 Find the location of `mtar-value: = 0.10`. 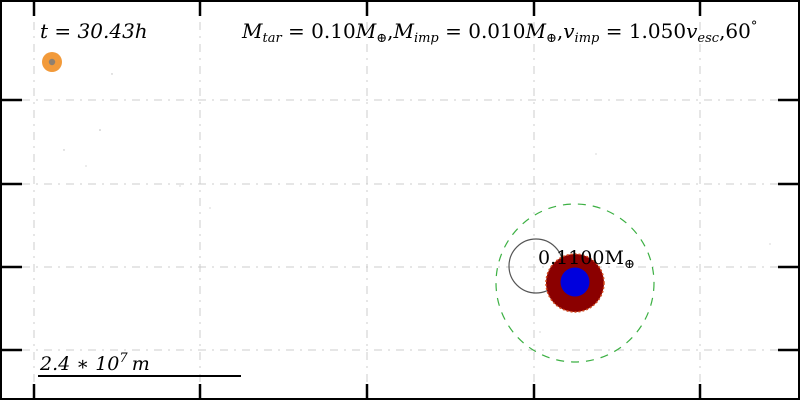

mtar-value: = 0.10 is located at coordinates (319, 31).